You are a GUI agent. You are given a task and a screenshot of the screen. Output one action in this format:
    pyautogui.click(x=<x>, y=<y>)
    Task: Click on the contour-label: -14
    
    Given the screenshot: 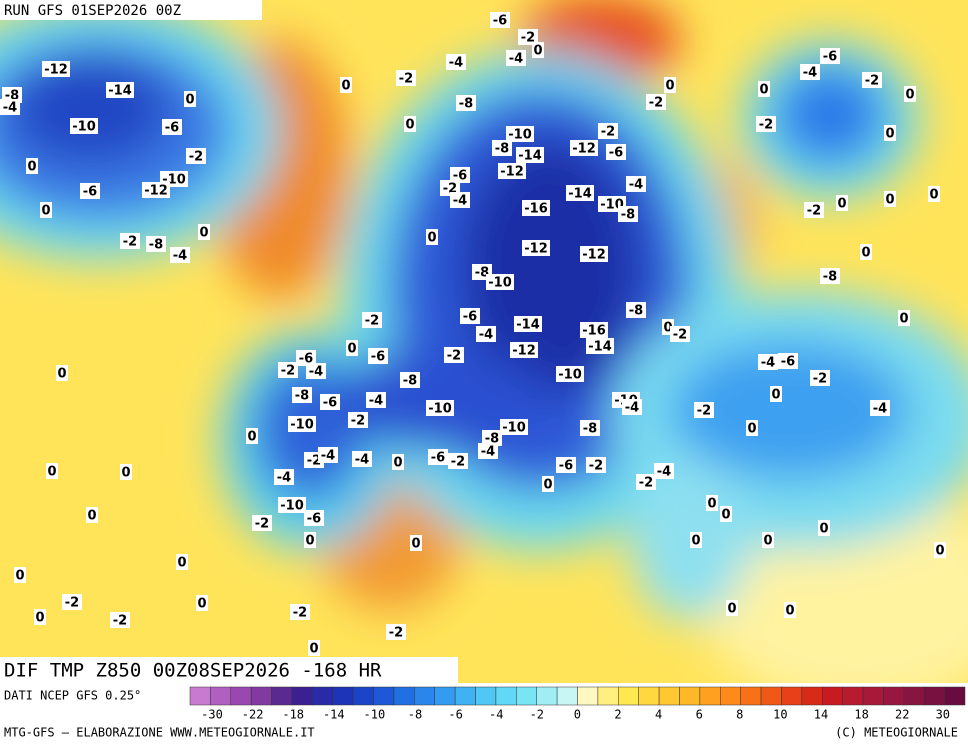 What is the action you would take?
    pyautogui.click(x=600, y=347)
    